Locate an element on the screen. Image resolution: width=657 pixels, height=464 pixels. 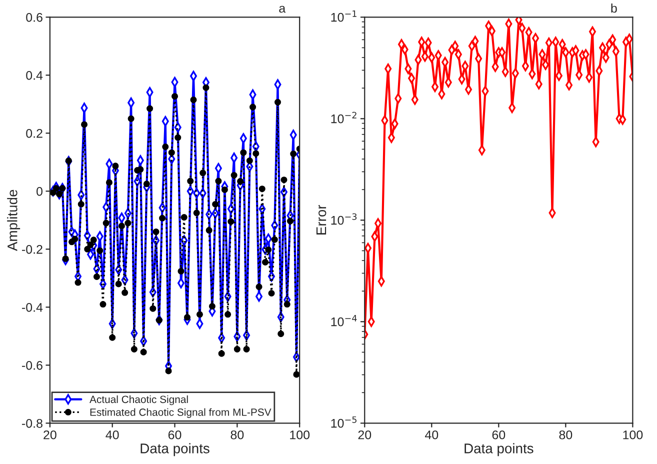
y-tick-label: 0 is located at coordinates (39, 191).